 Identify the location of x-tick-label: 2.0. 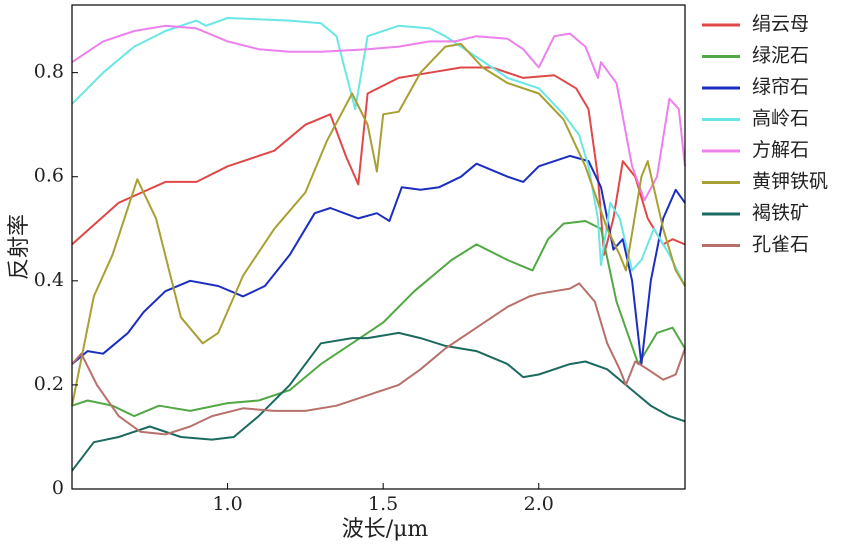
(539, 504).